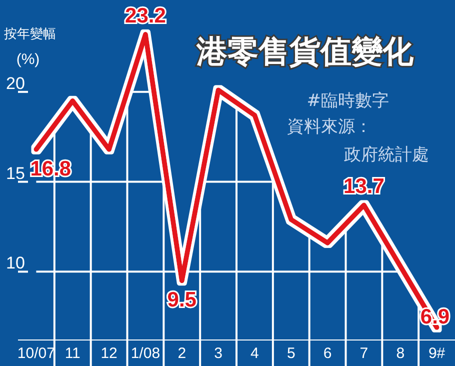 The height and width of the screenshot is (366, 455). What do you see at coordinates (254, 353) in the screenshot?
I see `x-tick-label: 4` at bounding box center [254, 353].